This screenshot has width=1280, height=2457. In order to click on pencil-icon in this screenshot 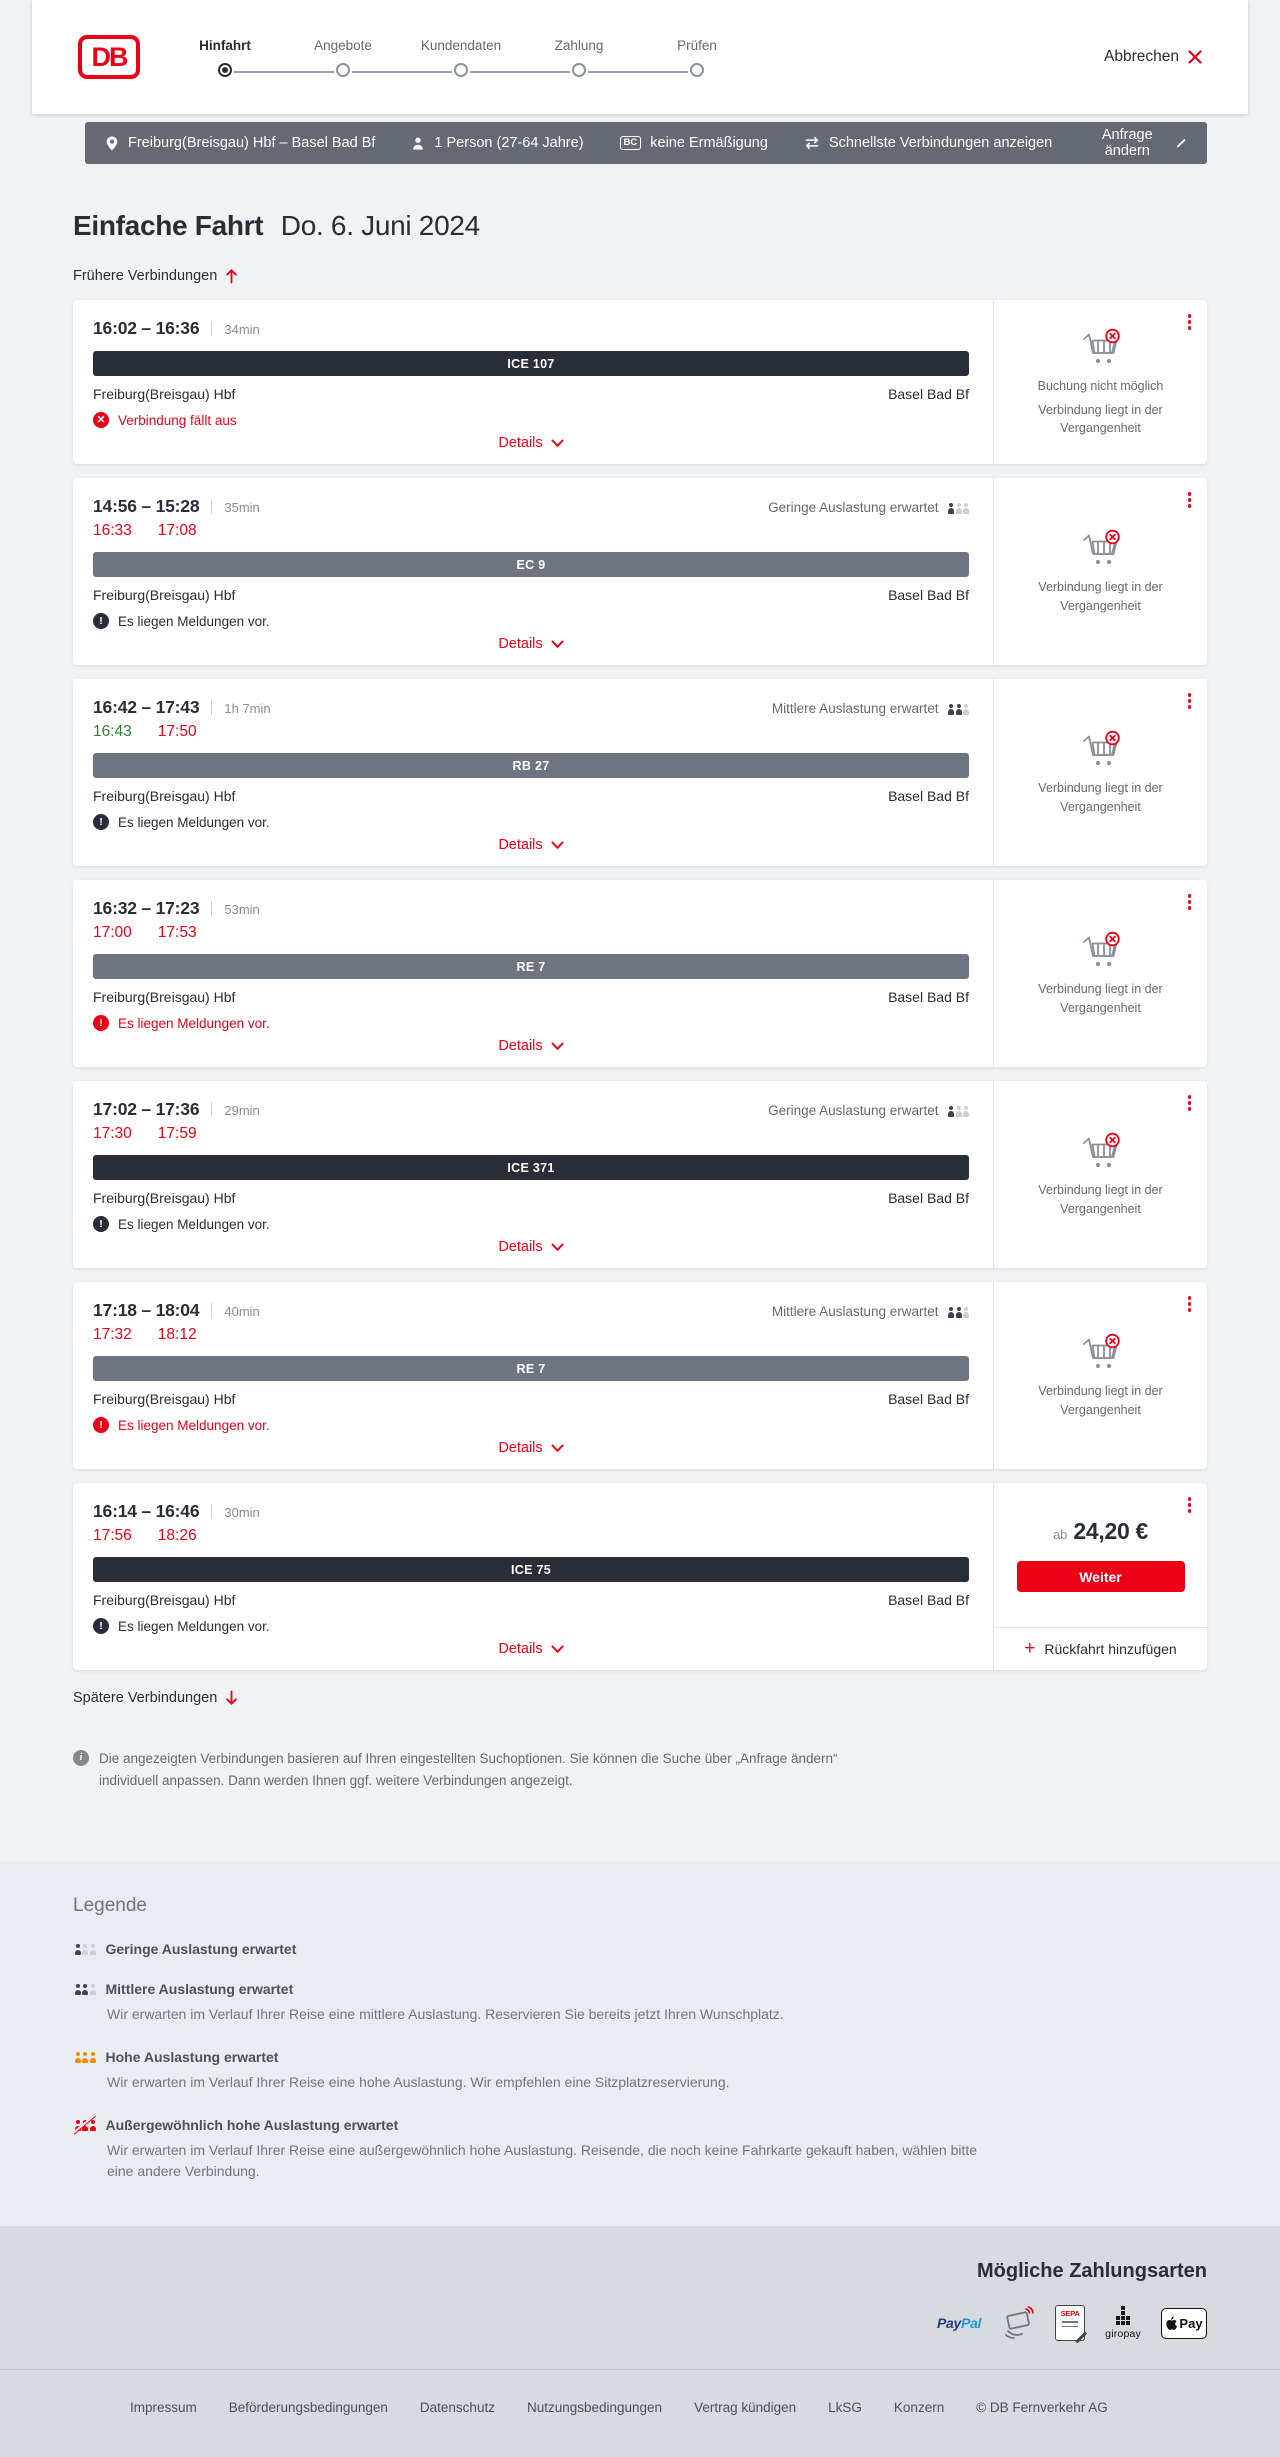, I will do `click(1181, 143)`.